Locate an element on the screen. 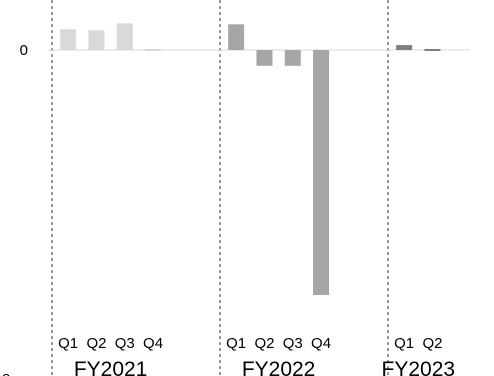 The width and height of the screenshot is (494, 376). x-tick-label-fy2022-q3: Q3 is located at coordinates (293, 343).